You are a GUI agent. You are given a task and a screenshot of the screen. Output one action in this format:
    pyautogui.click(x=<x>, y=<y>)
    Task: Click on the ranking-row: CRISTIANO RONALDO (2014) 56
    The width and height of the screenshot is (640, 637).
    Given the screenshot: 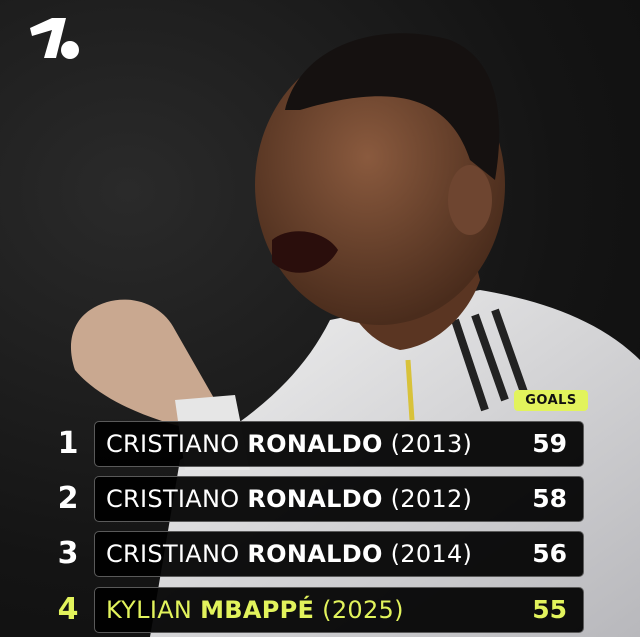 What is the action you would take?
    pyautogui.click(x=339, y=554)
    